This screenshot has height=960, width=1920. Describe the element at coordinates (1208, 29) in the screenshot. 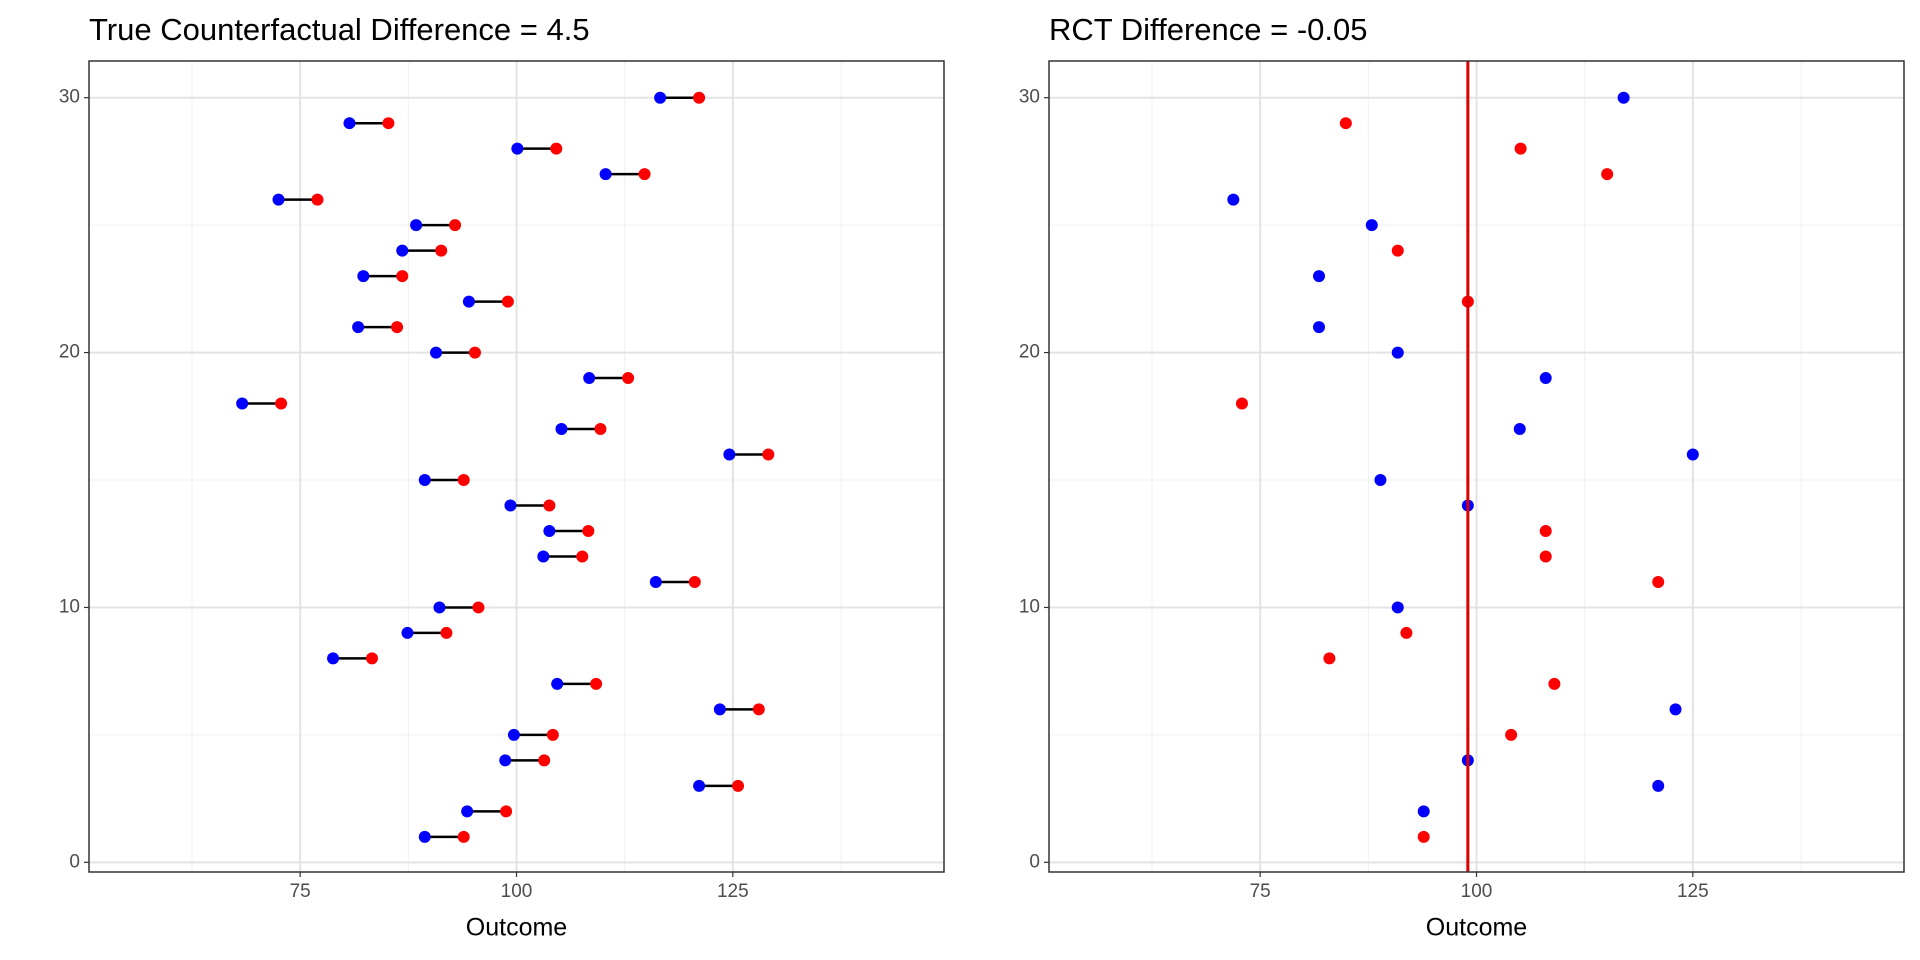

I see `chart-title: RCT Difference = -0.05` at that location.